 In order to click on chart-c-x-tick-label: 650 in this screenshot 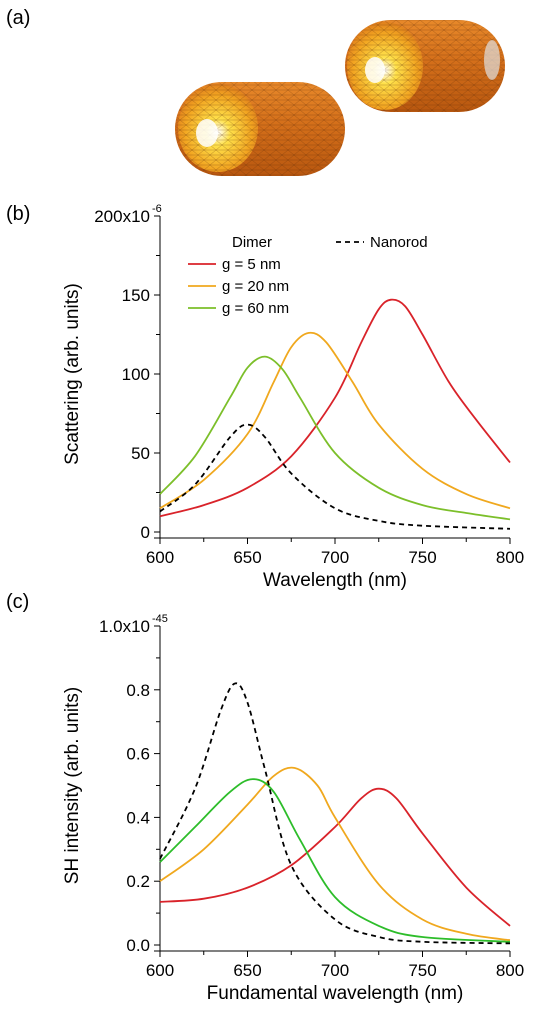, I will do `click(247, 970)`.